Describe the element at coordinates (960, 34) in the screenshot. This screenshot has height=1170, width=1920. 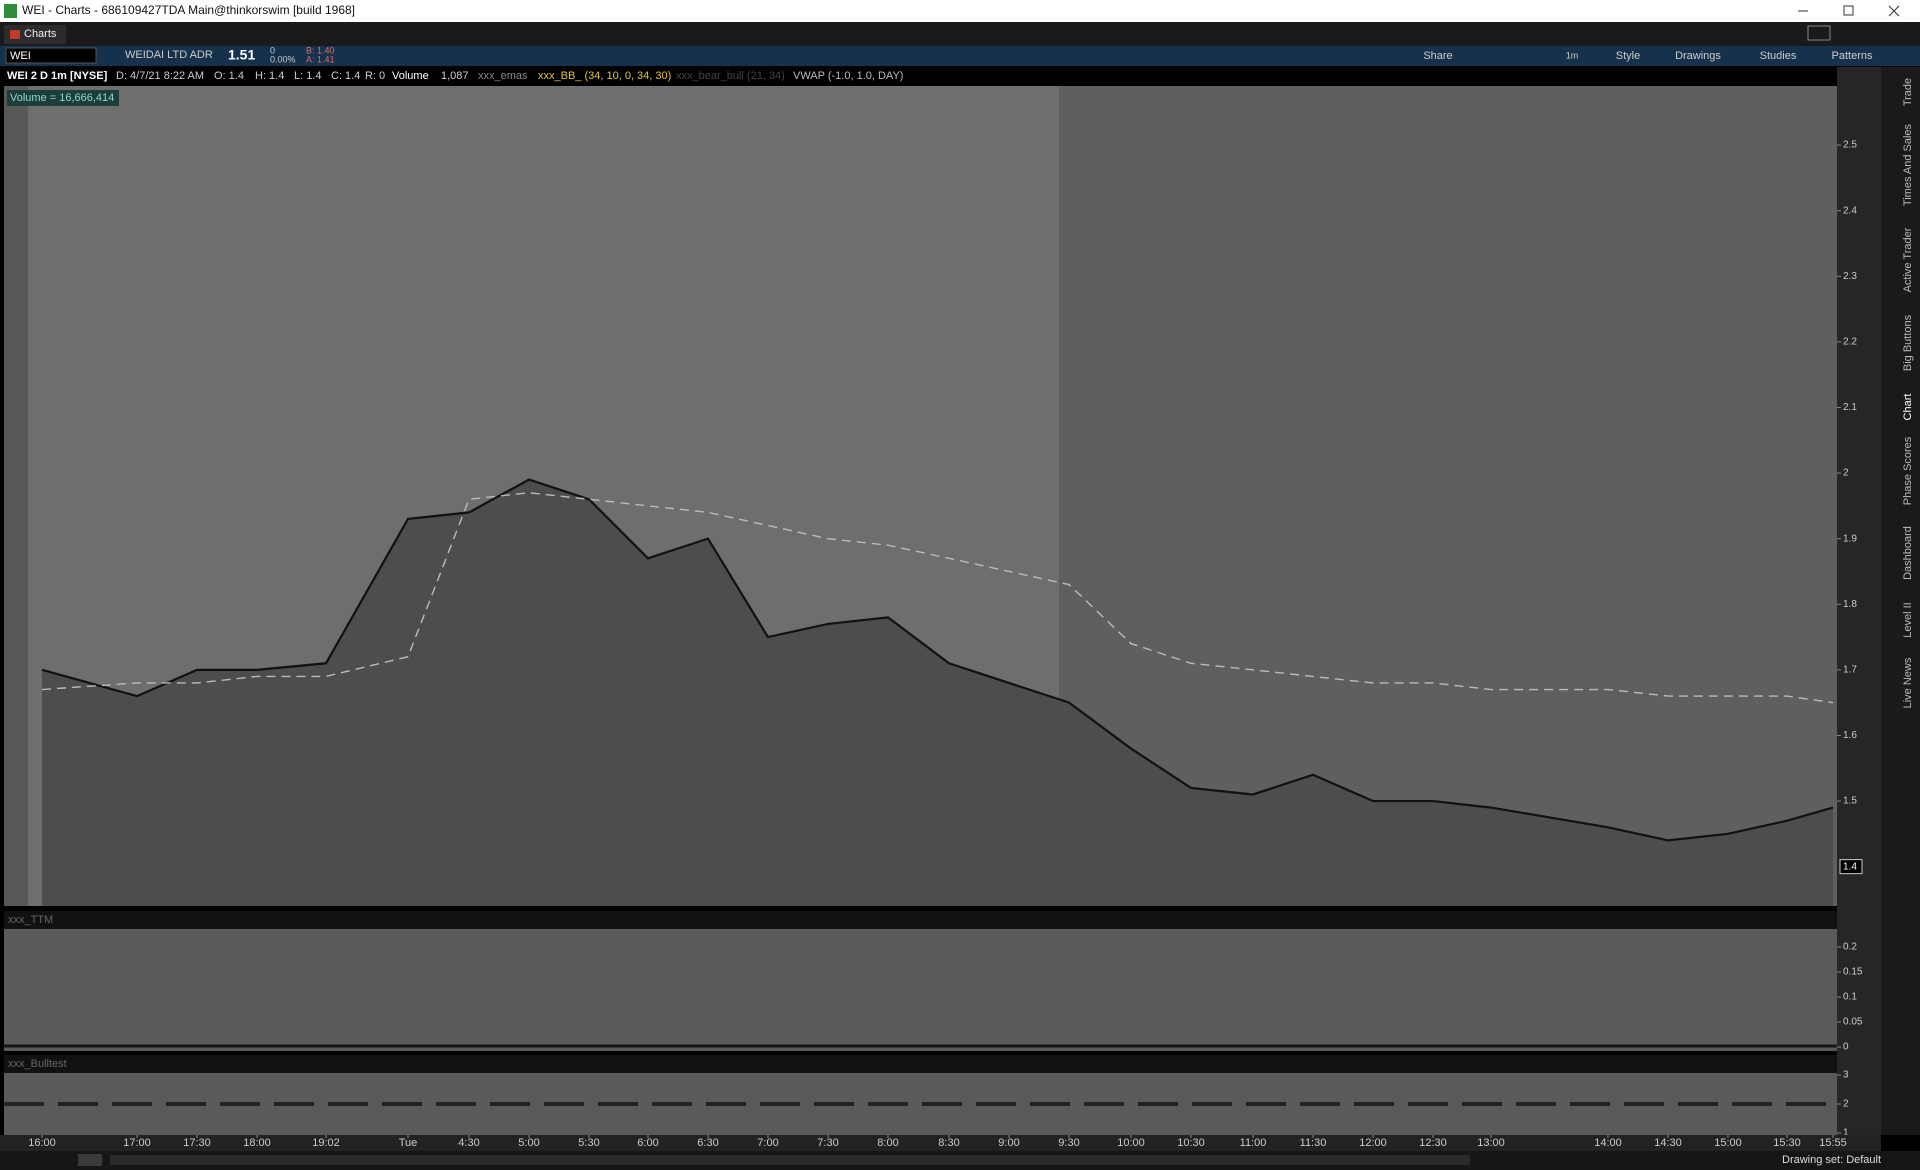
I see `tab-row` at that location.